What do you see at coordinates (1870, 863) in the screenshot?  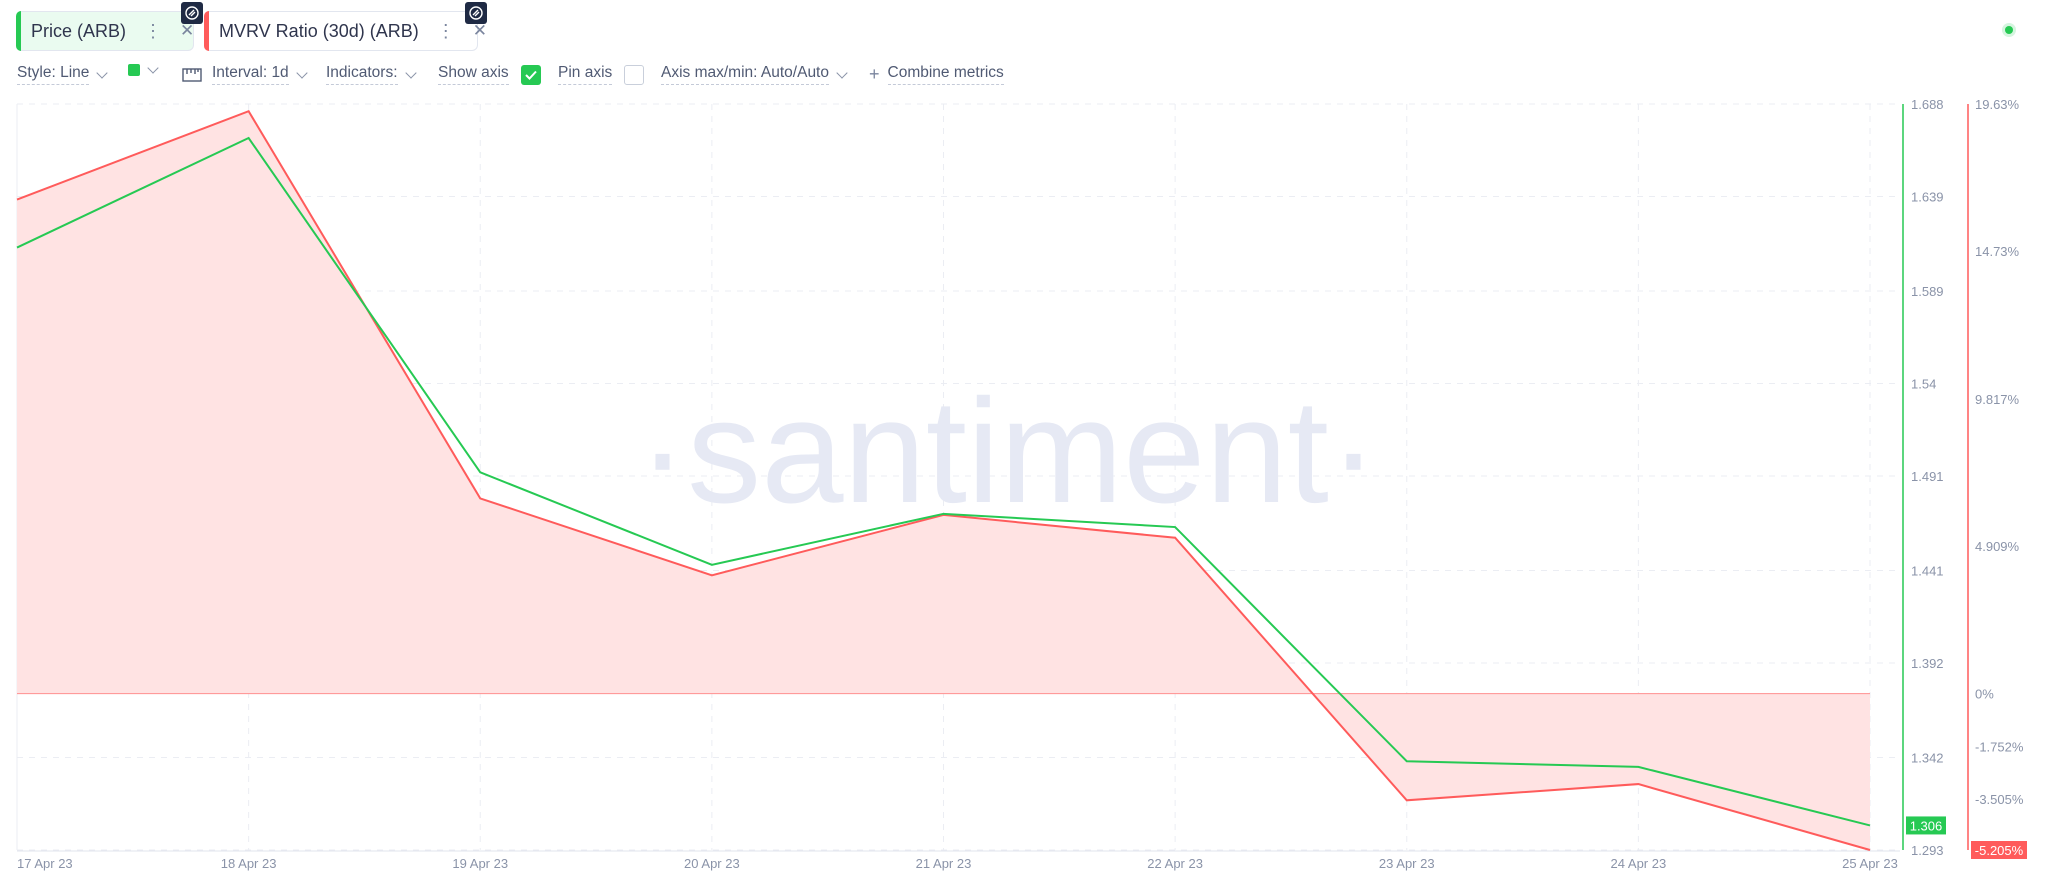 I see `x-tick-label: 25 Apr 23` at bounding box center [1870, 863].